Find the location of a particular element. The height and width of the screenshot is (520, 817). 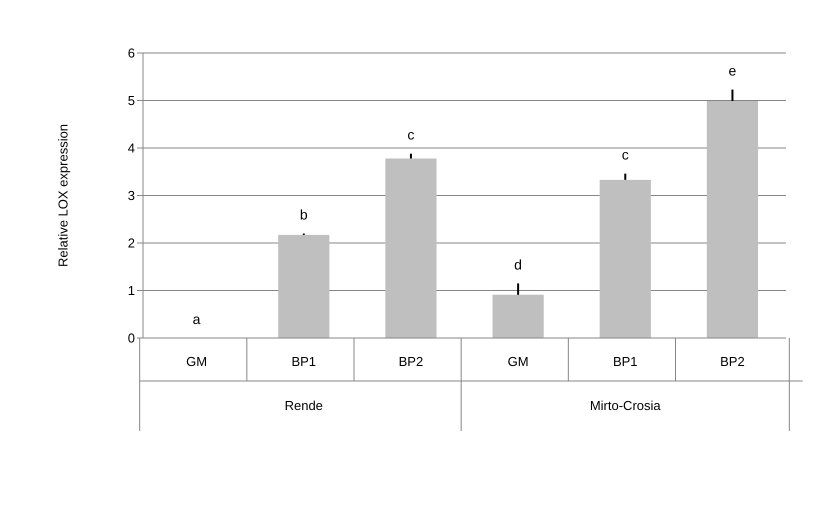

annotation: e is located at coordinates (732, 70).